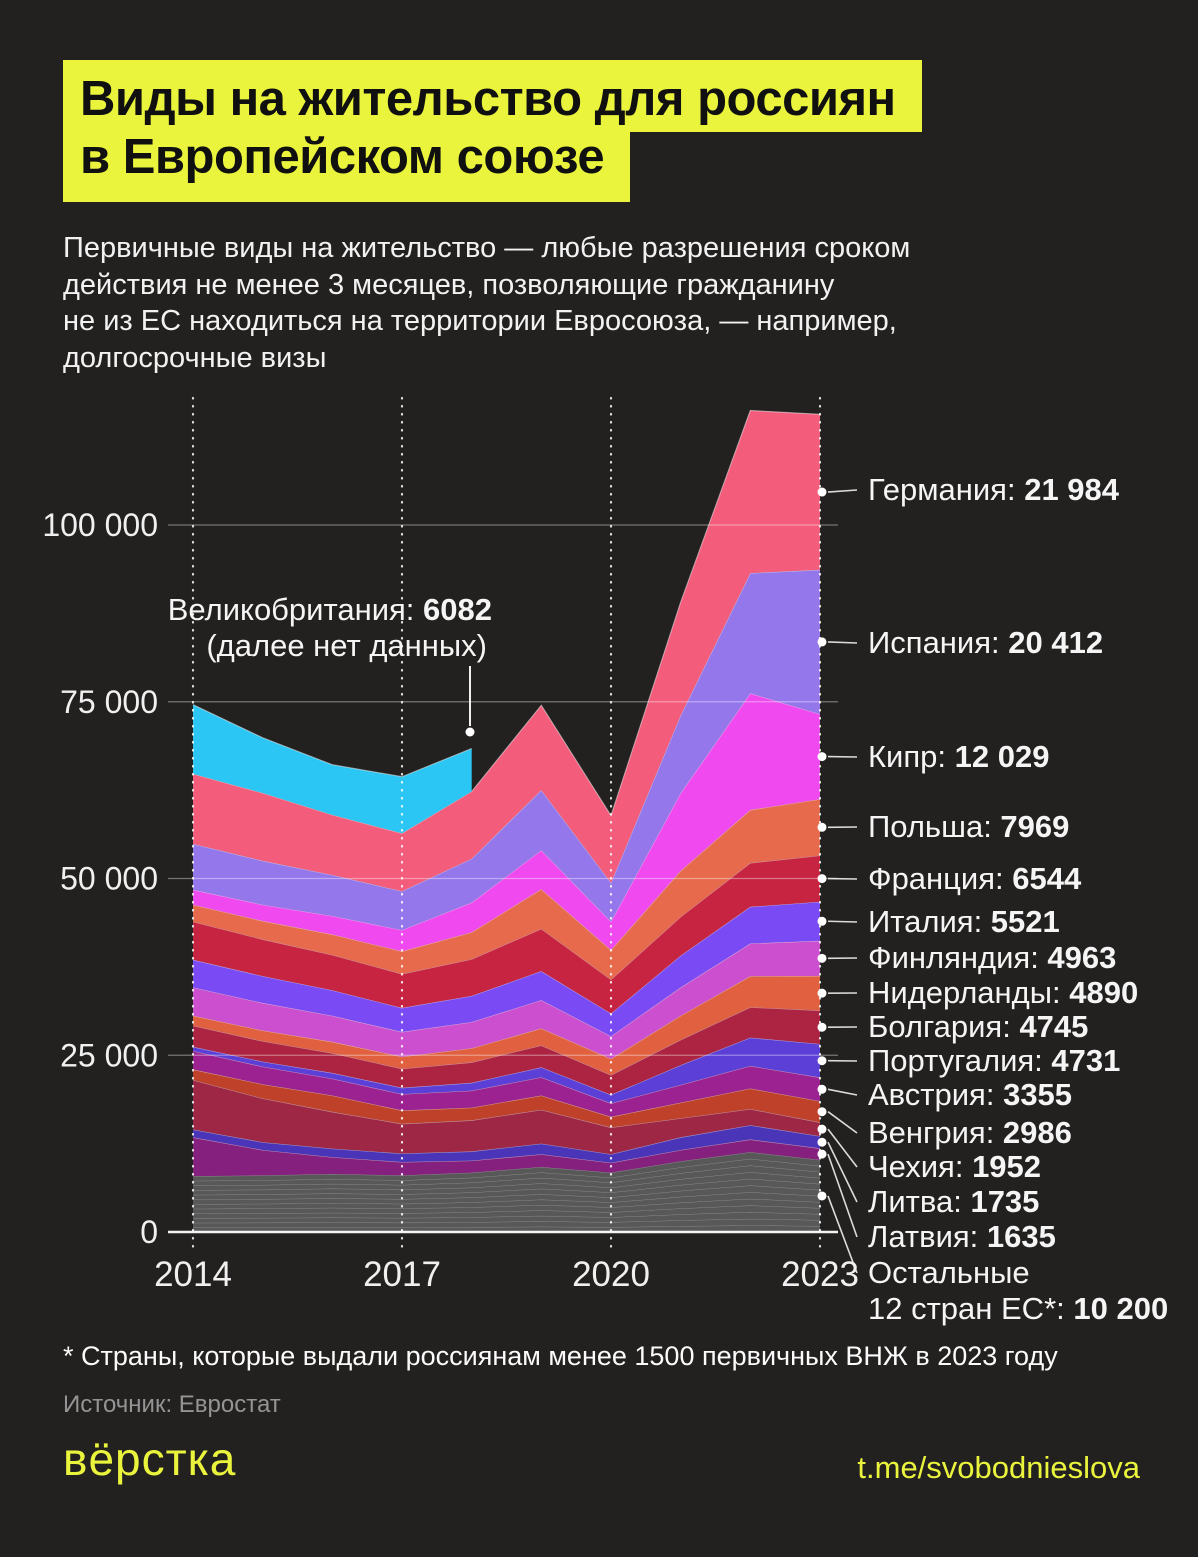  I want to click on telegram-link: t.me/svobodnieslova, so click(998, 1467).